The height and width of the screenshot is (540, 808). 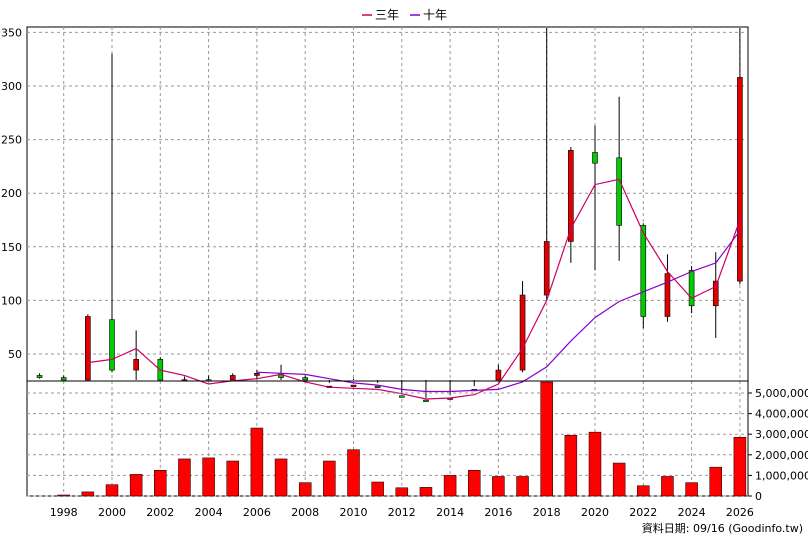 What do you see at coordinates (404, 15) in the screenshot?
I see `chart-legend: 三年 十年` at bounding box center [404, 15].